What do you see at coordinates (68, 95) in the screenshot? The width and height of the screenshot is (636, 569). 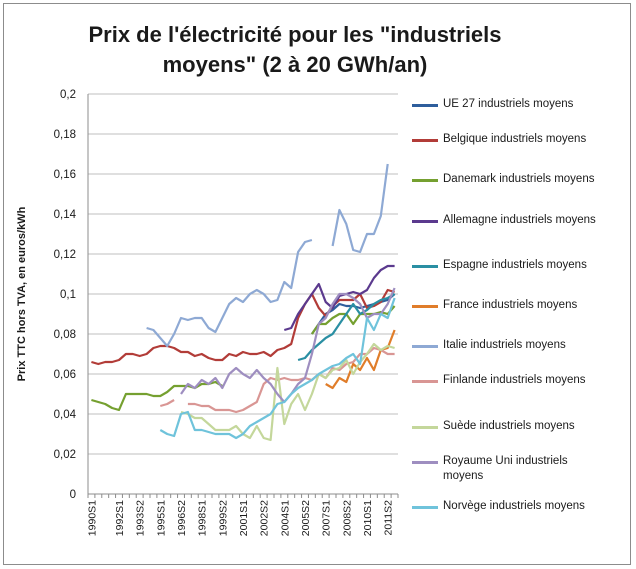 I see `y-tick-label: 0,2` at bounding box center [68, 95].